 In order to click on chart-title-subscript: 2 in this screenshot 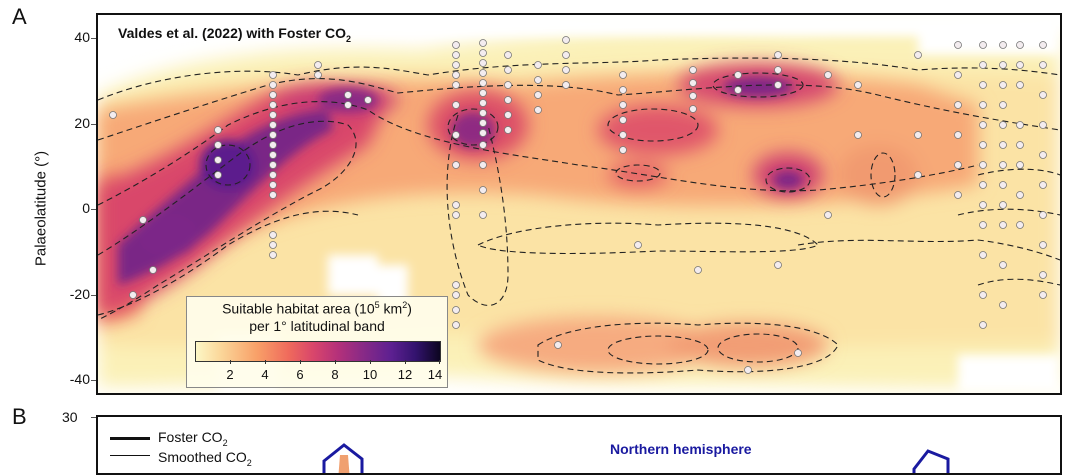, I will do `click(348, 38)`.